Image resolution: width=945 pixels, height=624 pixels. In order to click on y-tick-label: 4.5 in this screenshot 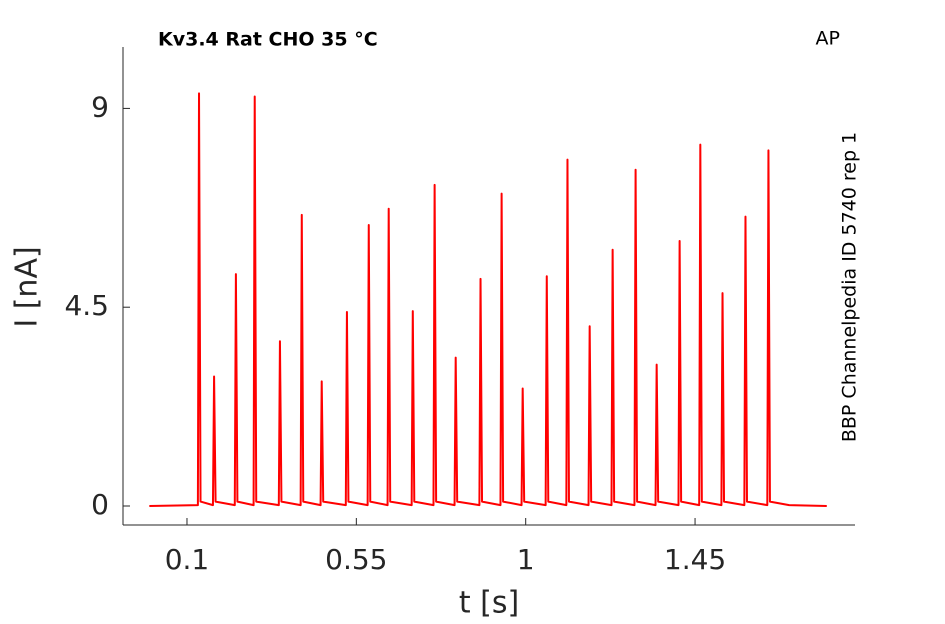, I will do `click(86, 305)`.